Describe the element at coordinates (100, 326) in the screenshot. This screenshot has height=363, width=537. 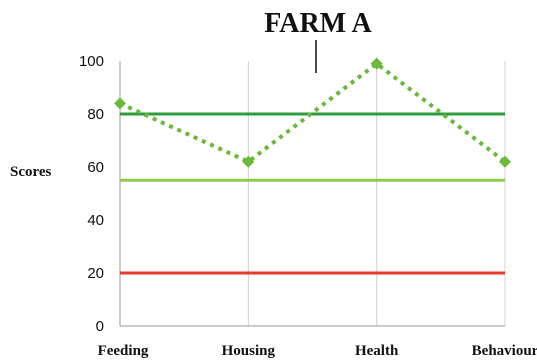
I see `y-tick-label-0: 0` at that location.